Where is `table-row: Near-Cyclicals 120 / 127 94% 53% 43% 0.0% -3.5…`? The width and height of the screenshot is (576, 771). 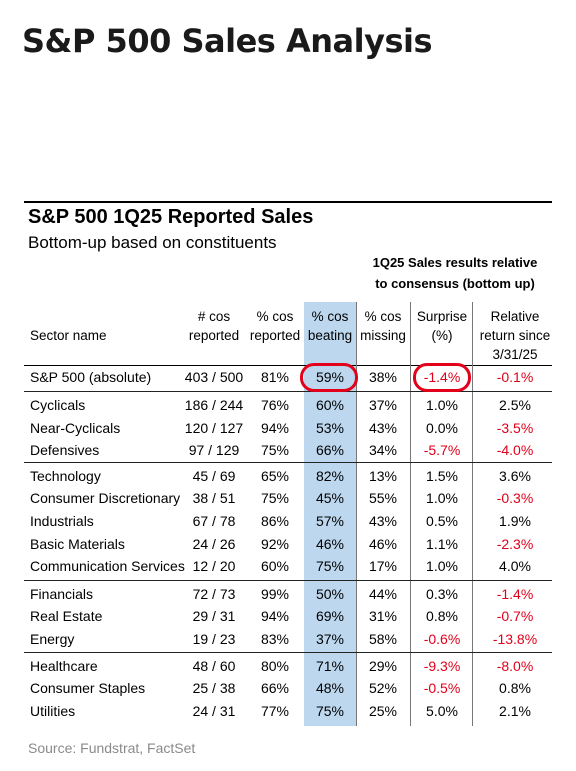
table-row: Near-Cyclicals 120 / 127 94% 53% 43% 0.0% -3.5… is located at coordinates (288, 428).